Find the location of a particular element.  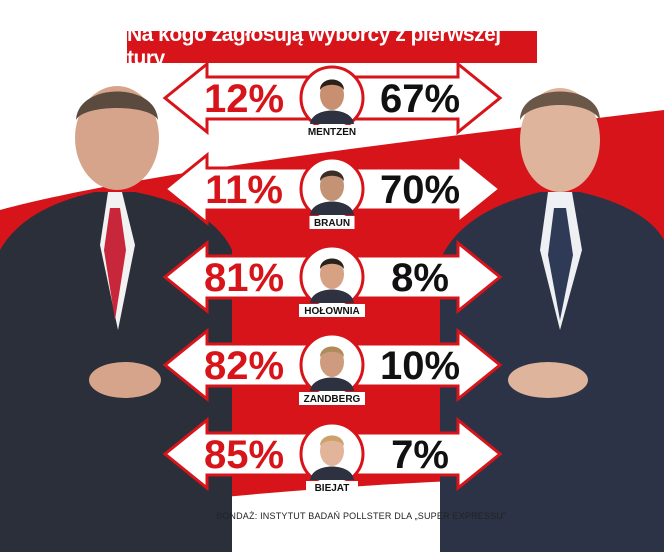

candidate-name: BRAUN is located at coordinates (332, 223).